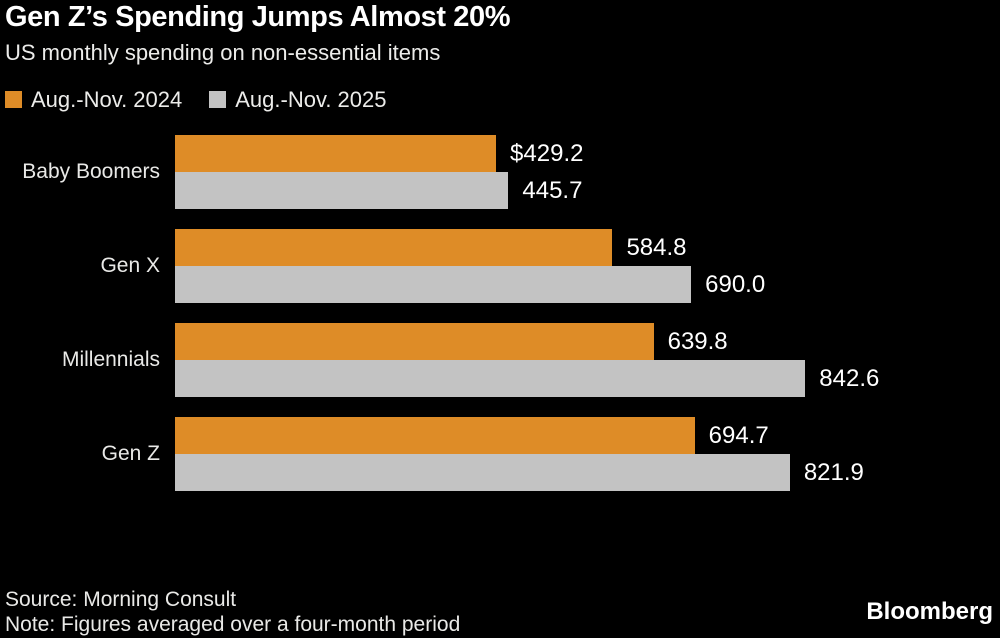  Describe the element at coordinates (587, 191) in the screenshot. I see `bar-line-aug-nov-2025-baby-boomers: 445.7` at that location.